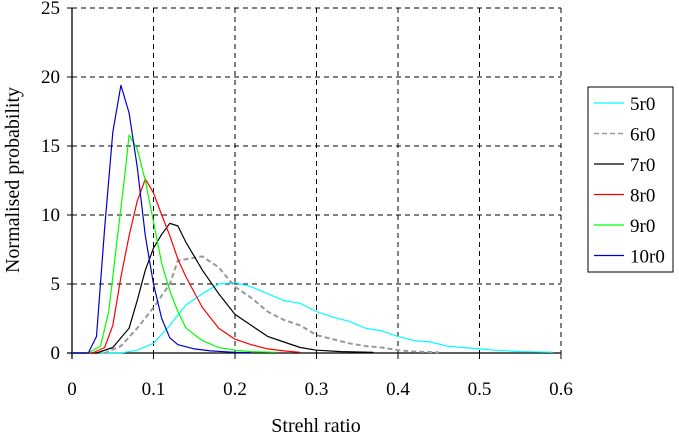  Describe the element at coordinates (624, 104) in the screenshot. I see `legend-item-5r0: 5r0` at that location.